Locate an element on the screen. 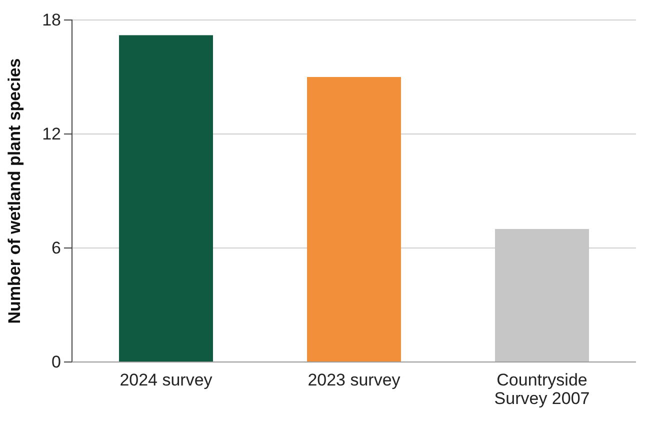 This screenshot has height=430, width=654. y-tick-label: 0 is located at coordinates (56, 362).